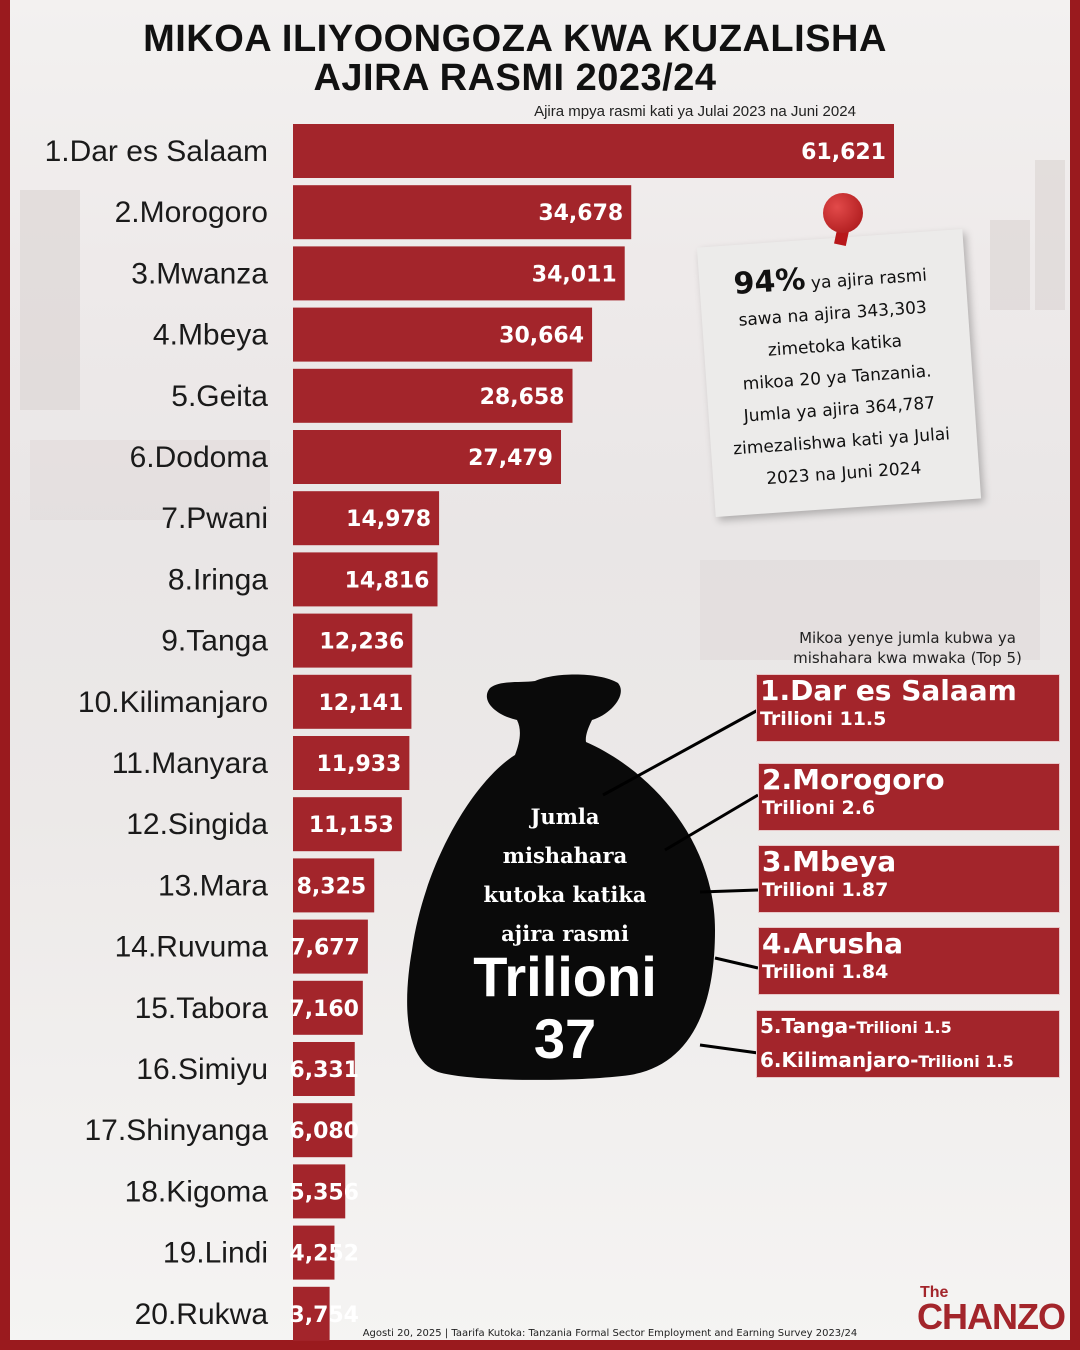  I want to click on title-line-1: MIKOA ILIYOONGOZA KWA KUZALISHA, so click(515, 39).